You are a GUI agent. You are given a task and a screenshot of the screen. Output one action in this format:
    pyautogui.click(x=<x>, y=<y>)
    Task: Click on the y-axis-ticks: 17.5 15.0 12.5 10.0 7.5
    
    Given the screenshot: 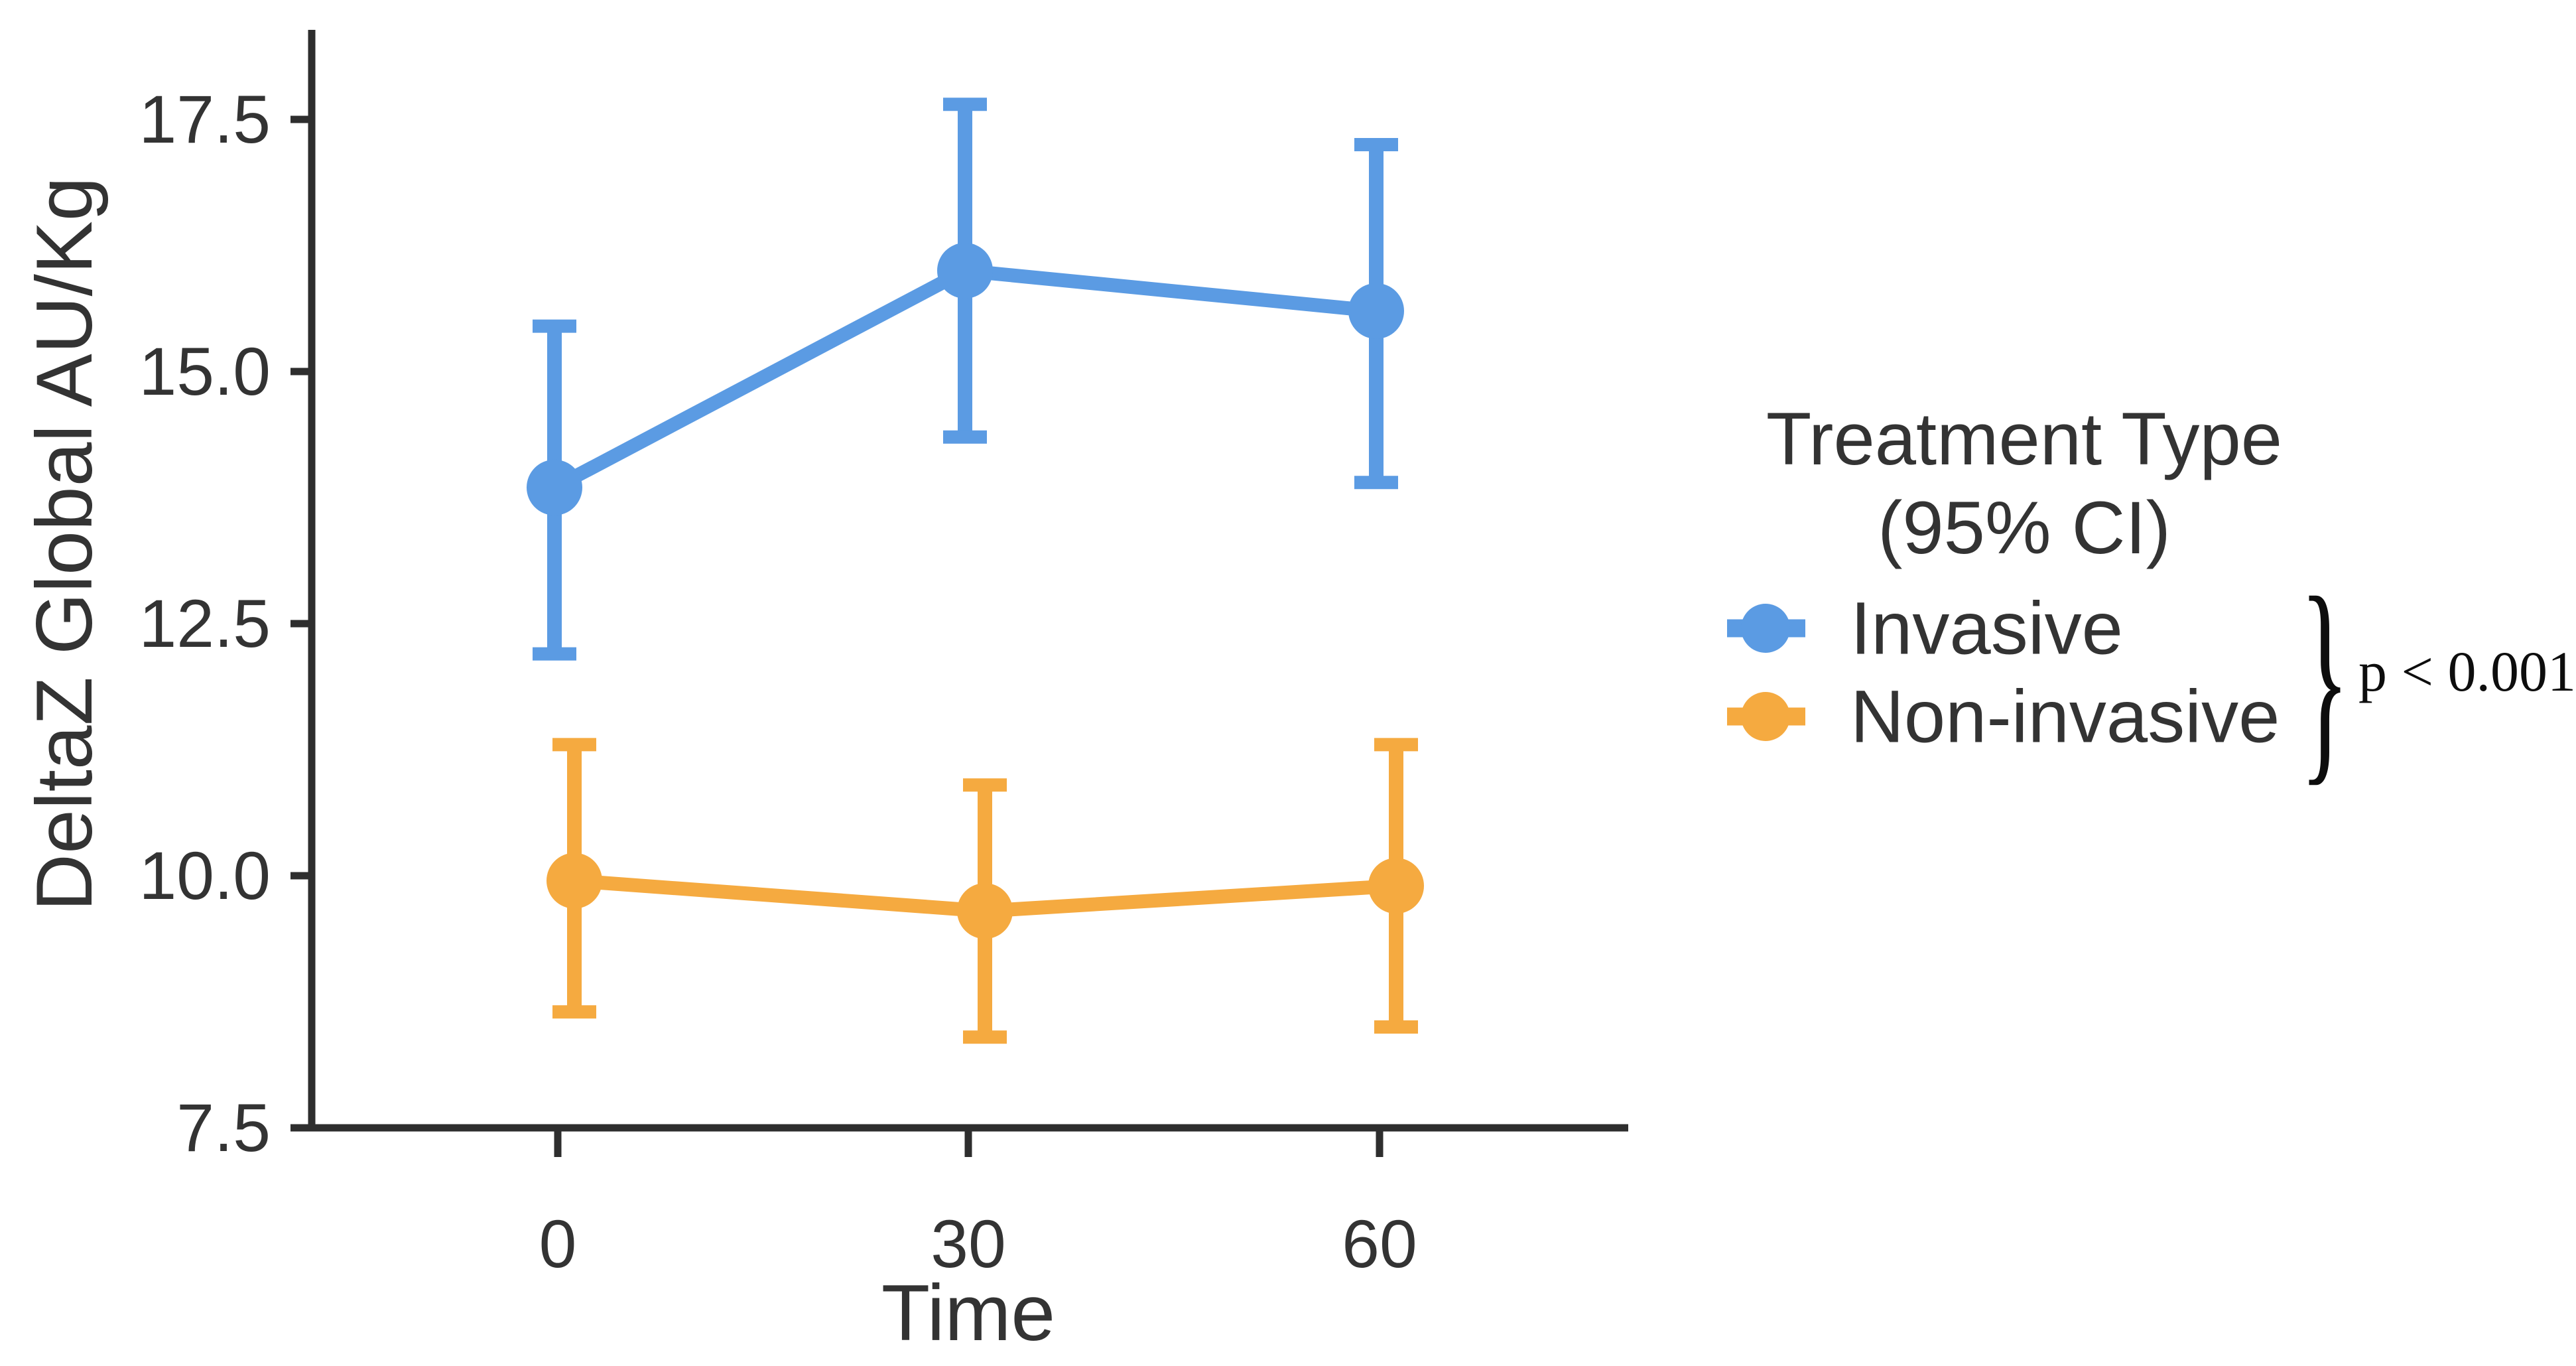 What is the action you would take?
    pyautogui.click(x=226, y=624)
    